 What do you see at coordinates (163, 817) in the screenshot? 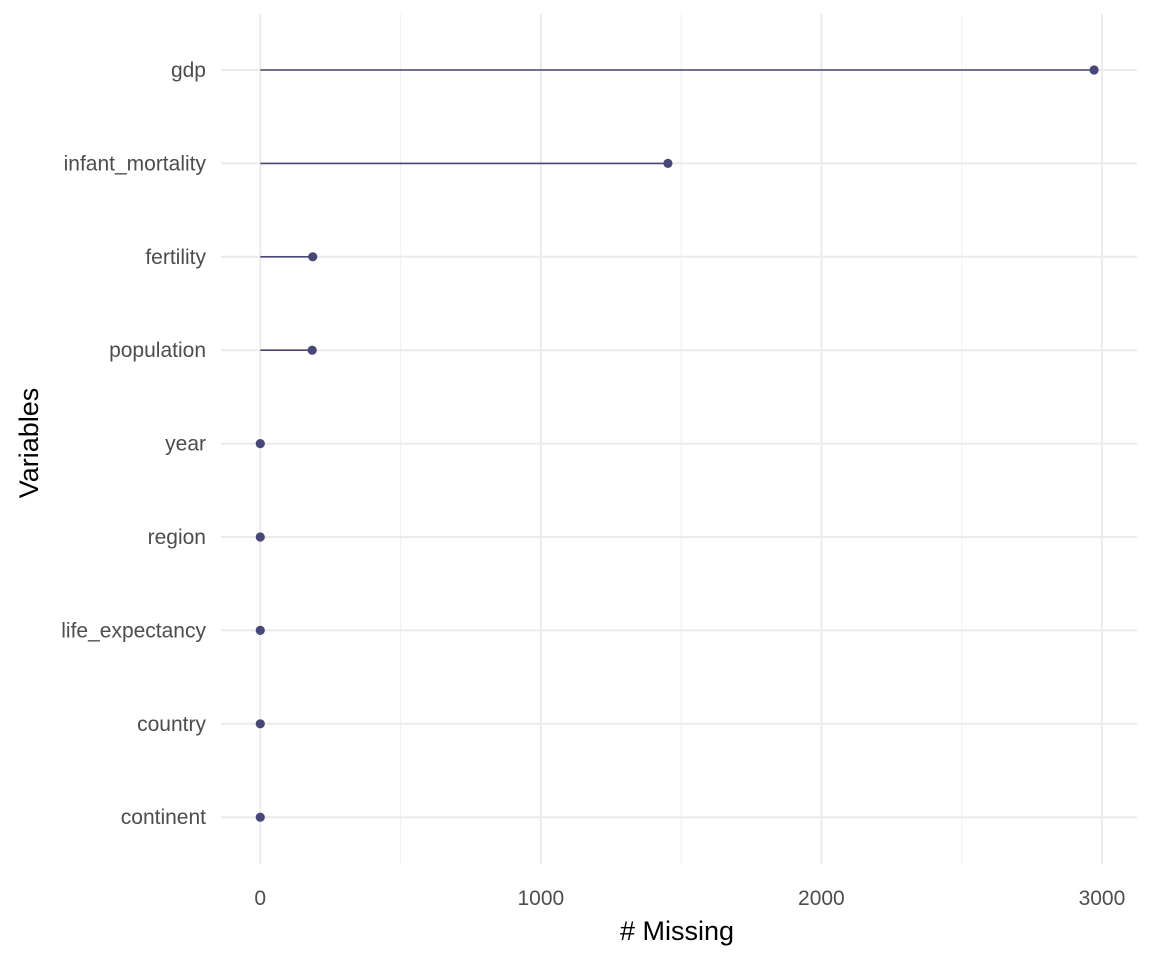
I see `y-tick-label: continent` at bounding box center [163, 817].